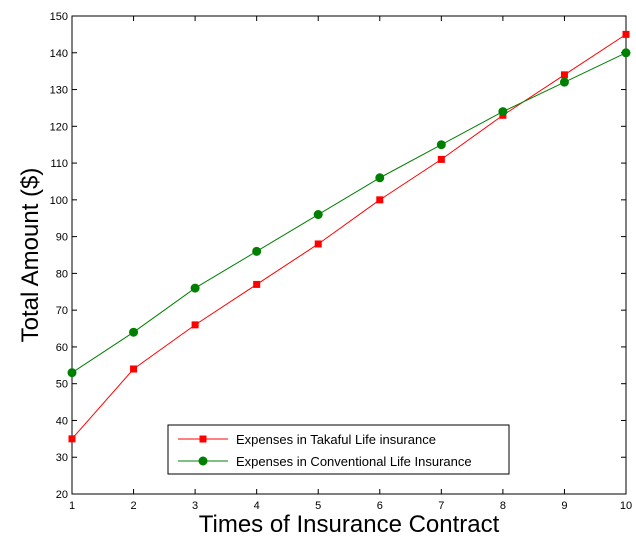 The image size is (636, 540). Describe the element at coordinates (349, 524) in the screenshot. I see `x-axis-title: Times of Insurance Contract` at that location.